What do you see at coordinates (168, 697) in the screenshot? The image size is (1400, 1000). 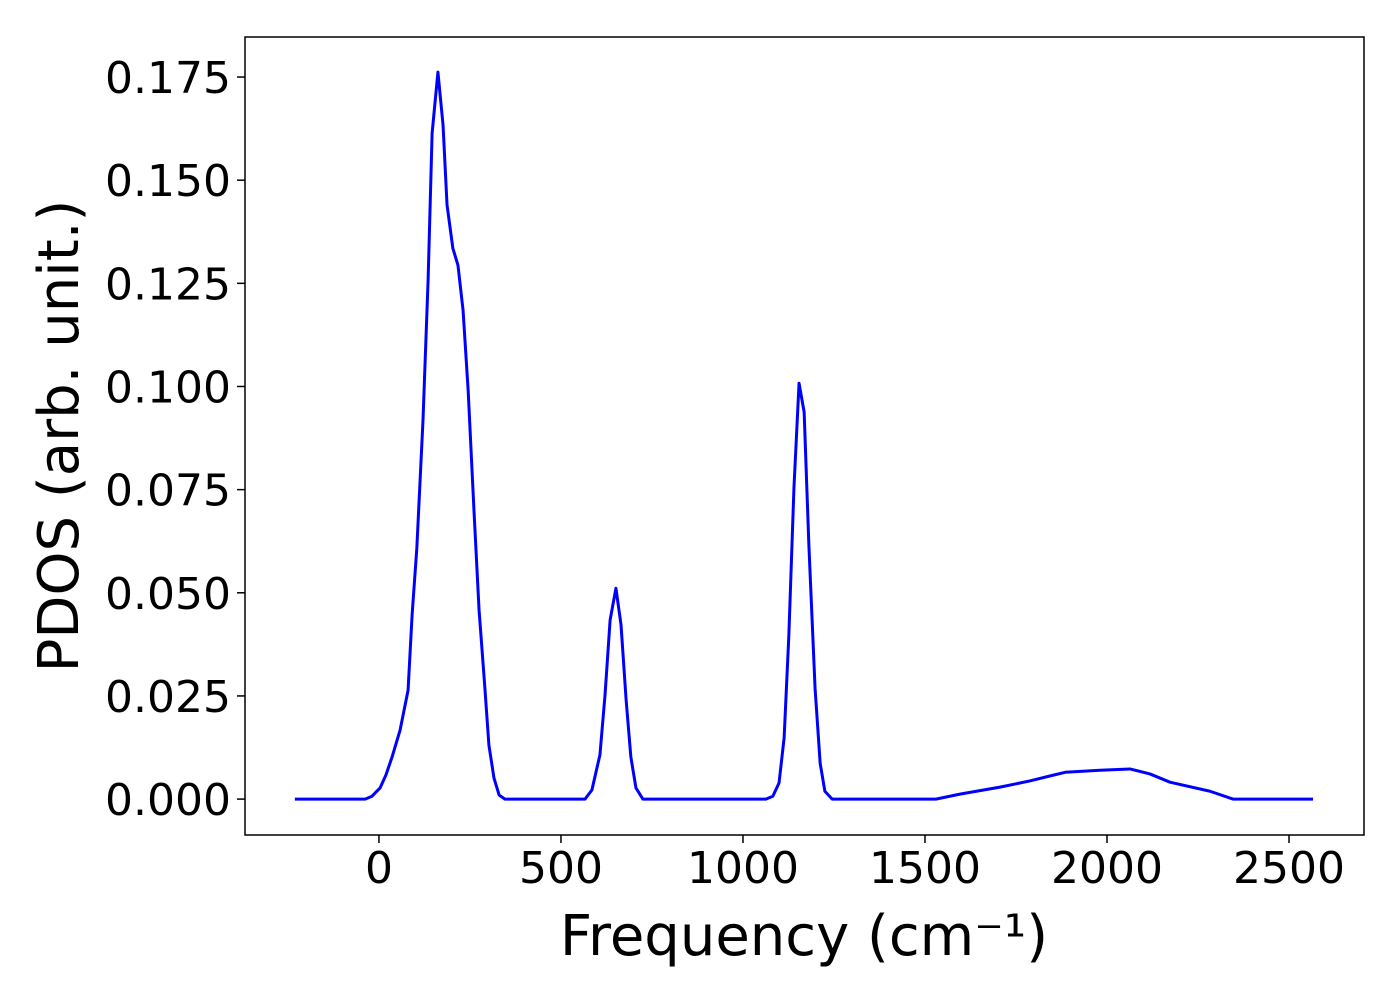 I see `y-tick-label: 0.025` at bounding box center [168, 697].